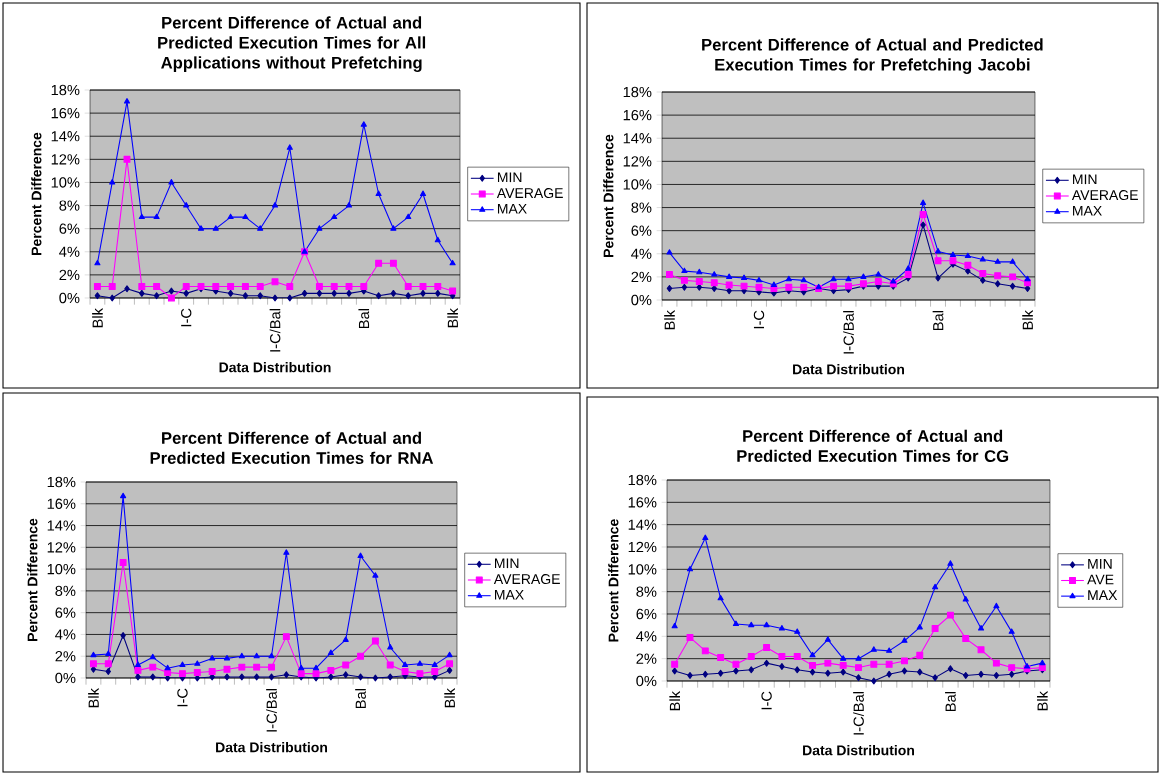 This screenshot has height=775, width=1161. I want to click on chart-title: Percent Difference of Actual and Predicted Execution Times for Prefetching Jacobi, so click(872, 56).